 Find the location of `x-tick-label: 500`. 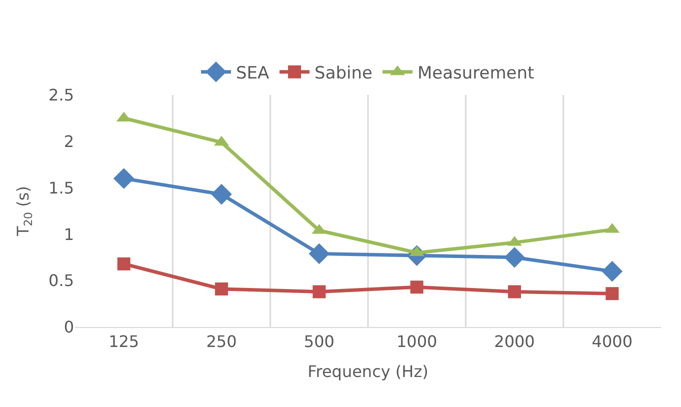

x-tick-label: 500 is located at coordinates (319, 342).